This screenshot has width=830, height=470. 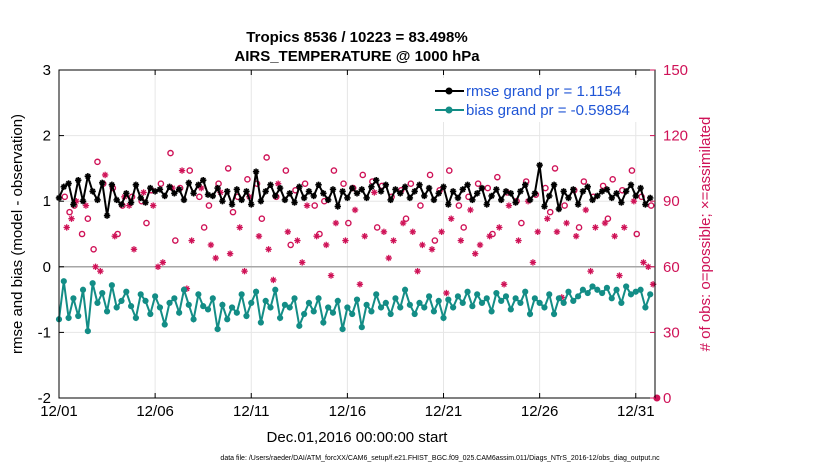 I want to click on legend-rmse-marker, so click(x=449, y=91).